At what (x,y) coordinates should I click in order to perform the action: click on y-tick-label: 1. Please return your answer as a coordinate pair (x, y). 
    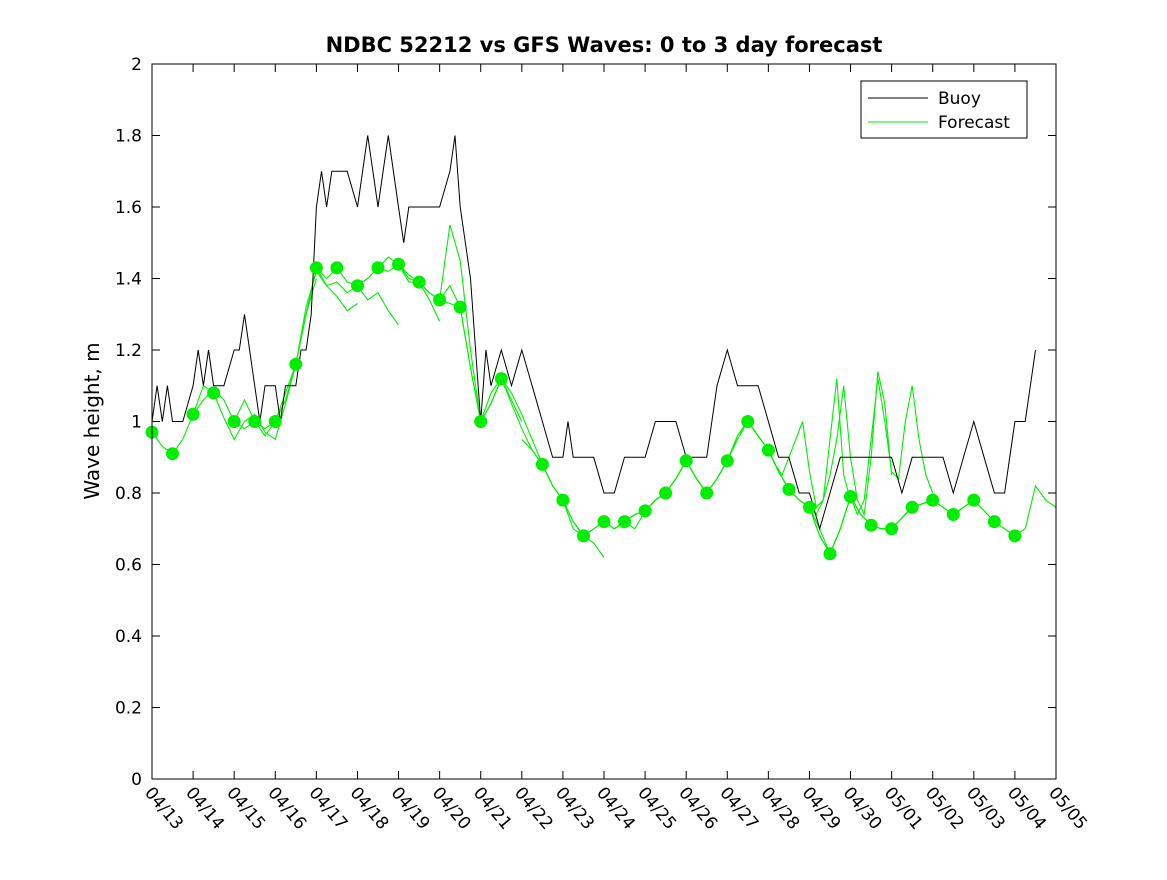
    Looking at the image, I should click on (136, 423).